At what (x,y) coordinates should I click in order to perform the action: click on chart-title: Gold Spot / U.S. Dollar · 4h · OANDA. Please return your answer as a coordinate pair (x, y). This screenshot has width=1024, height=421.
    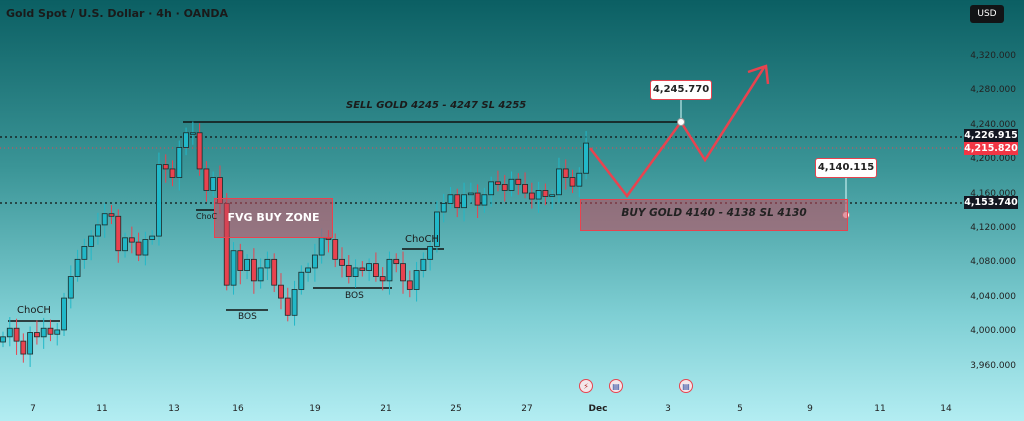
    Looking at the image, I should click on (117, 13).